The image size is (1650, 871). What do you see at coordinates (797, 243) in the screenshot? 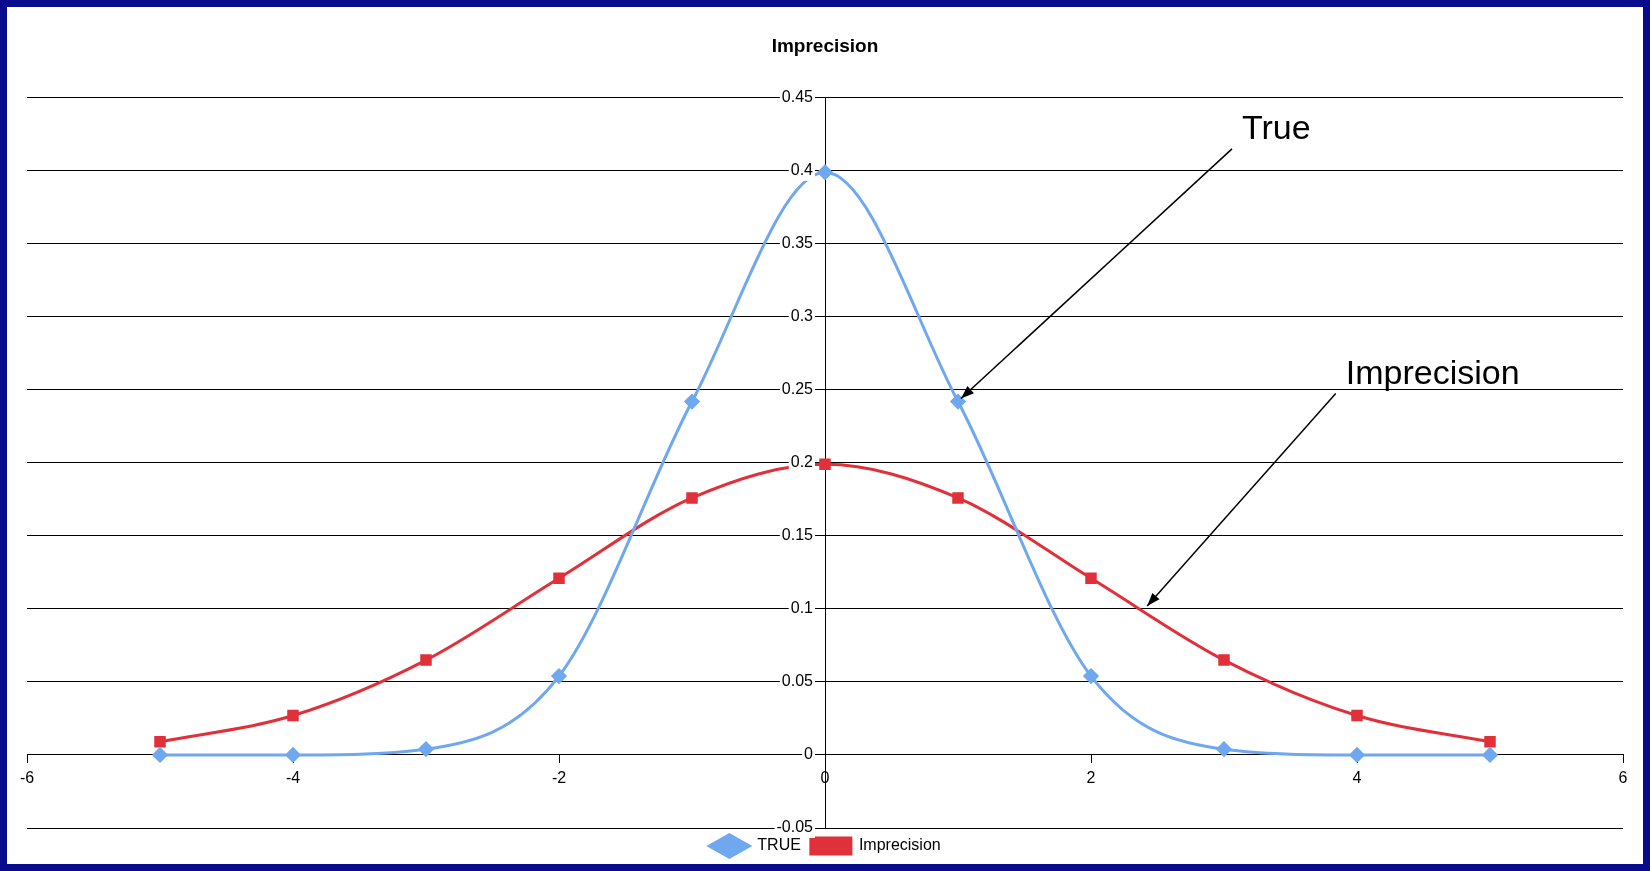
I see `y-tick-label: 0.35` at bounding box center [797, 243].